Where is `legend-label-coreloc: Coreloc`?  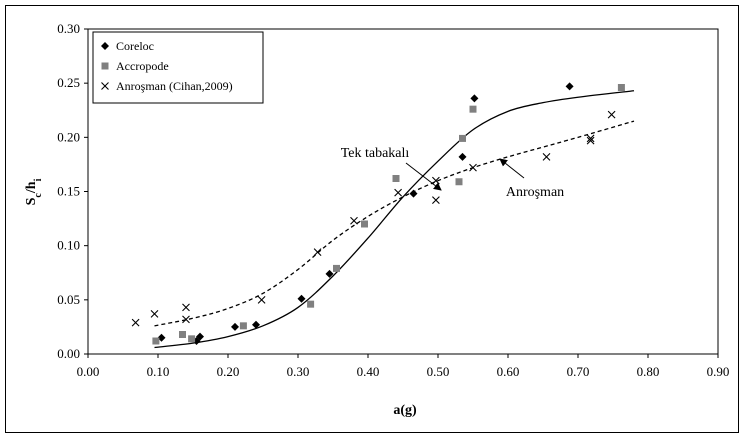 legend-label-coreloc: Coreloc is located at coordinates (135, 46).